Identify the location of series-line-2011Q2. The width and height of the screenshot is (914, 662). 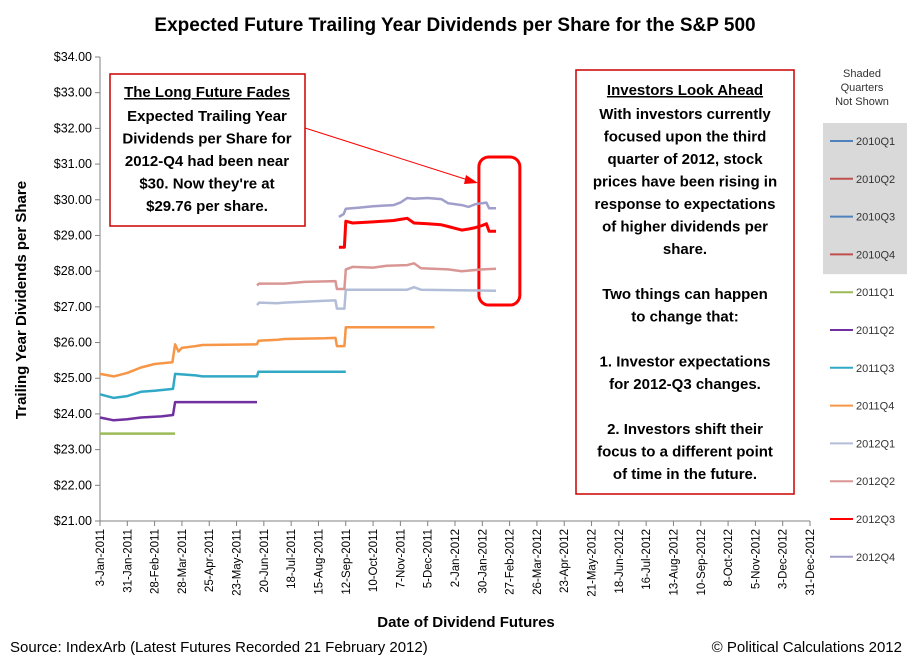
(178, 411).